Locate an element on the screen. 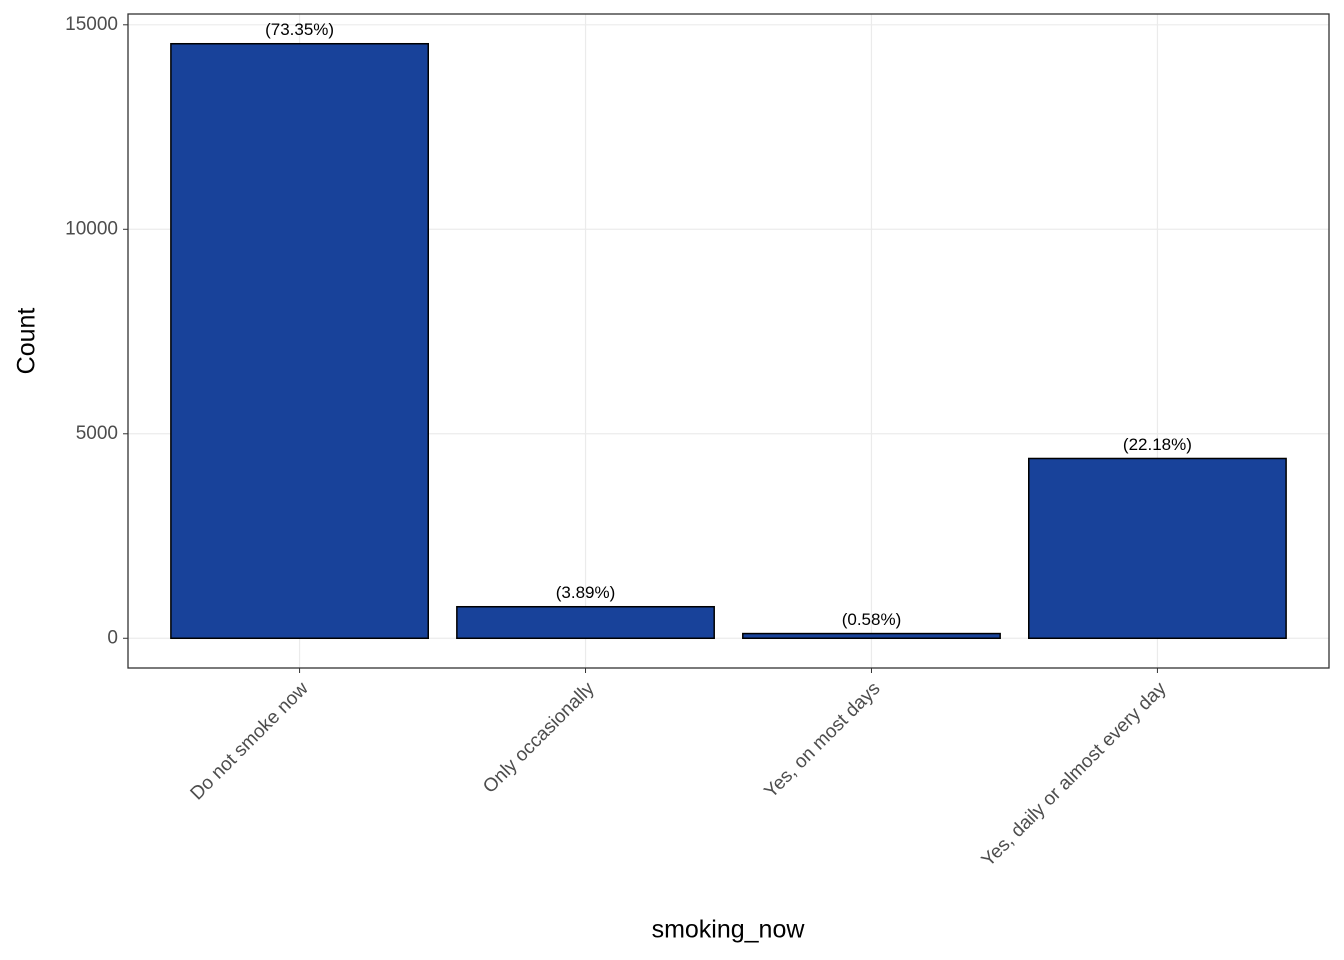 Image resolution: width=1344 pixels, height=960 pixels. data-label: (0.58%) is located at coordinates (872, 619).